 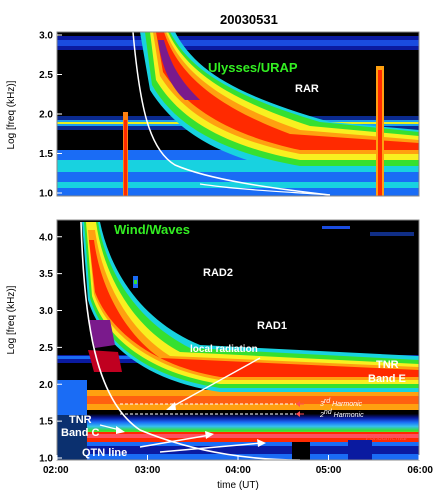 What do you see at coordinates (218, 273) in the screenshot?
I see `label-rad2: RAD2` at bounding box center [218, 273].